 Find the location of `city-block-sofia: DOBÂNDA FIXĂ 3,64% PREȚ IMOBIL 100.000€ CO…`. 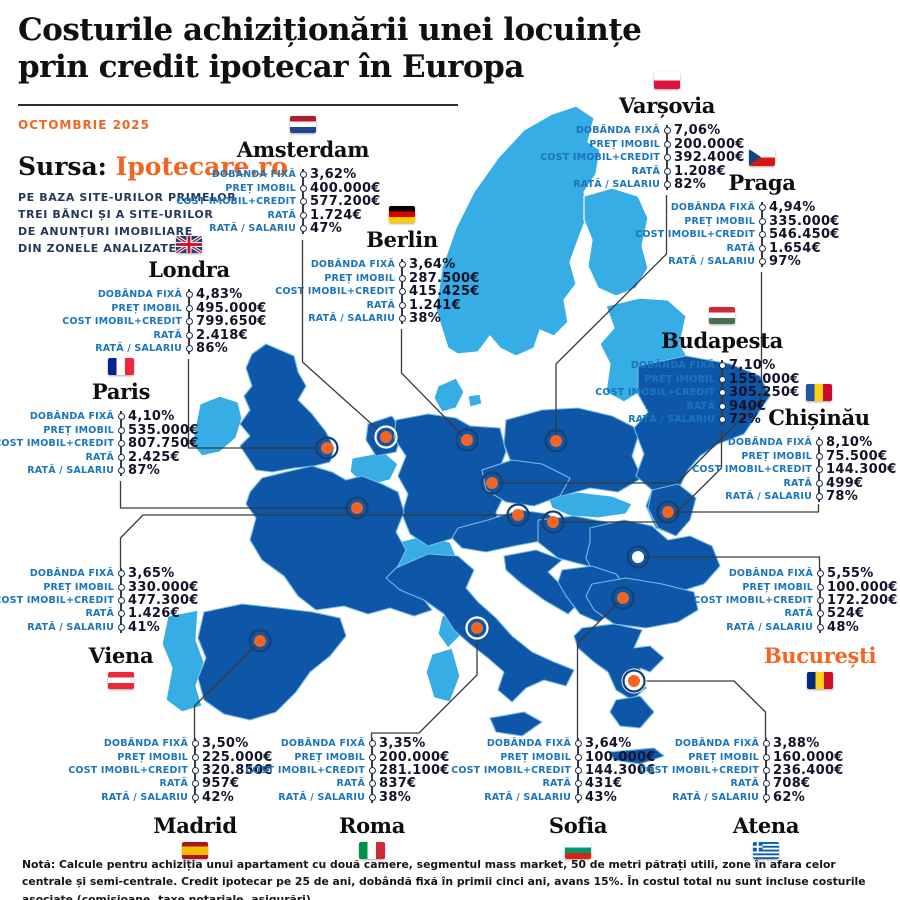

city-block-sofia: DOBÂNDA FIXĂ 3,64% PREȚ IMOBIL 100.000€ CO… is located at coordinates (551, 798).